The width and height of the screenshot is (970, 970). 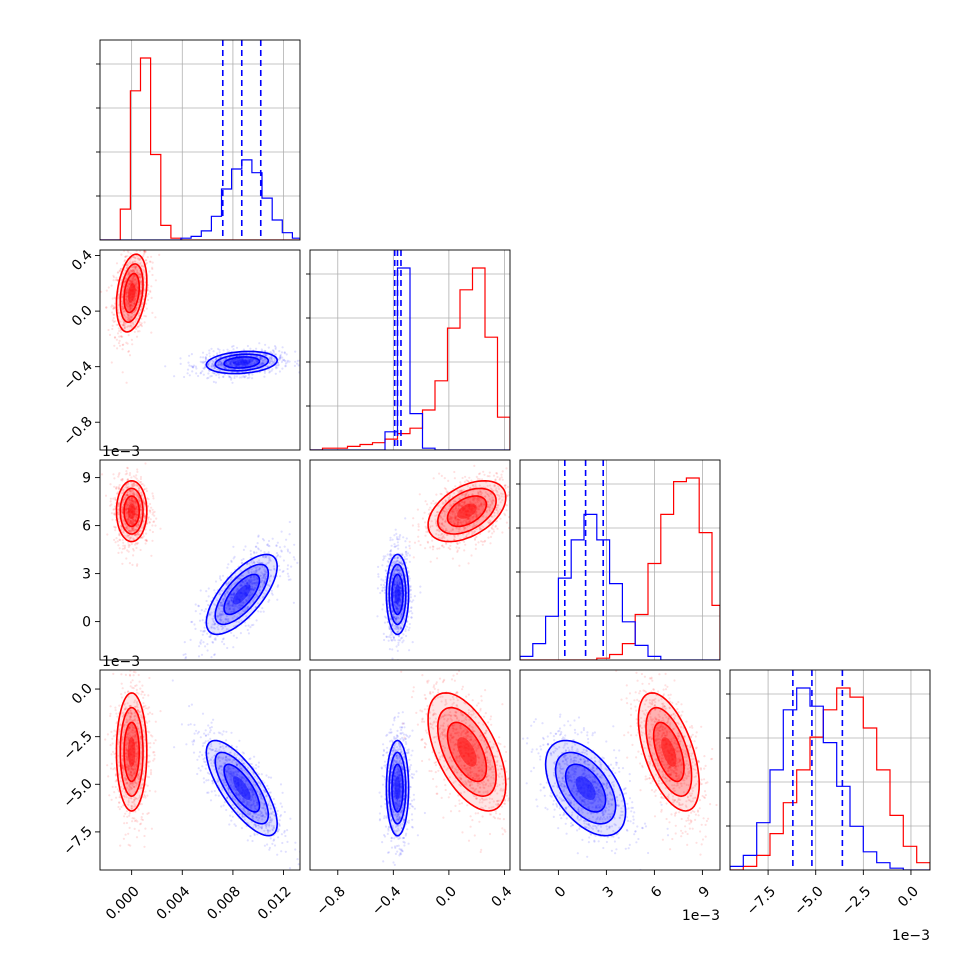 I want to click on contour-line, so click(x=467, y=511).